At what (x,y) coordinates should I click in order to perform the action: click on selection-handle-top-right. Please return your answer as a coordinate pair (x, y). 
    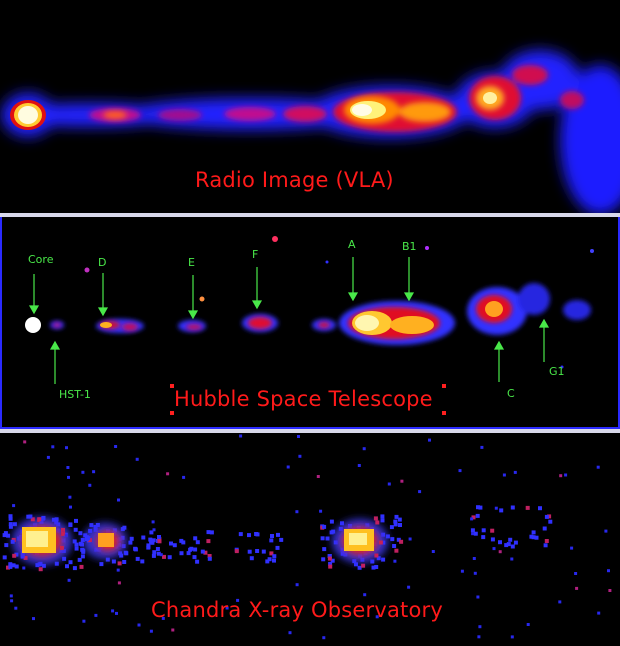
    Looking at the image, I should click on (444, 386).